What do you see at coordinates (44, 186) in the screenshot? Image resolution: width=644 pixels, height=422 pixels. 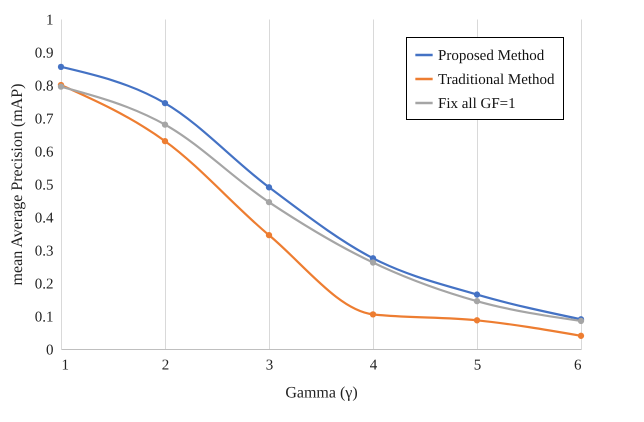 I see `y-tick-label: 0.5` at bounding box center [44, 186].